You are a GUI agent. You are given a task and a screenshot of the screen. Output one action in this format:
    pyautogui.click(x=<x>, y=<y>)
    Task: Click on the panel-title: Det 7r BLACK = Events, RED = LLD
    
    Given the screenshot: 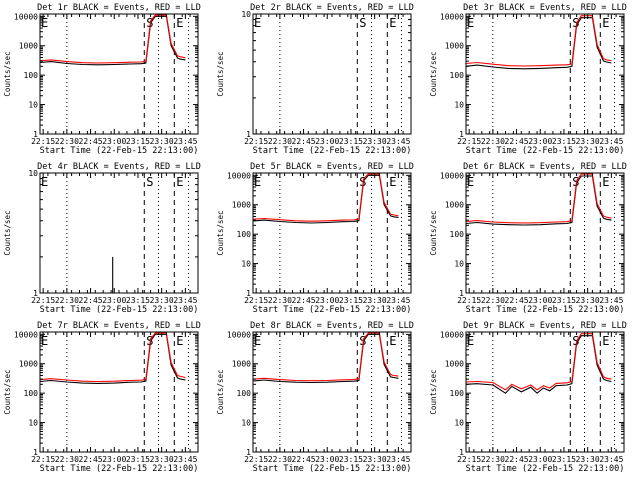 What is the action you would take?
    pyautogui.click(x=119, y=326)
    